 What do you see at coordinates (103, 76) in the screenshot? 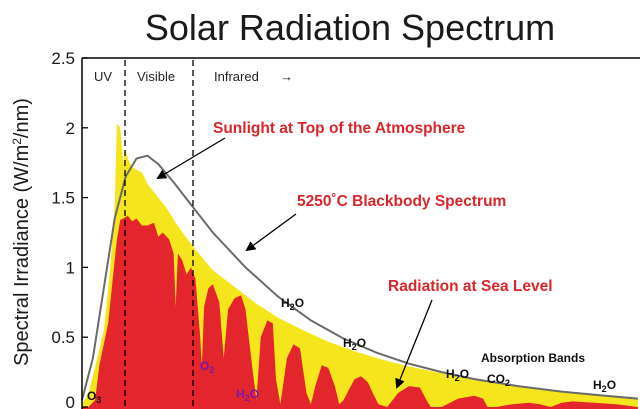
I see `region-label-uv: UV` at bounding box center [103, 76].